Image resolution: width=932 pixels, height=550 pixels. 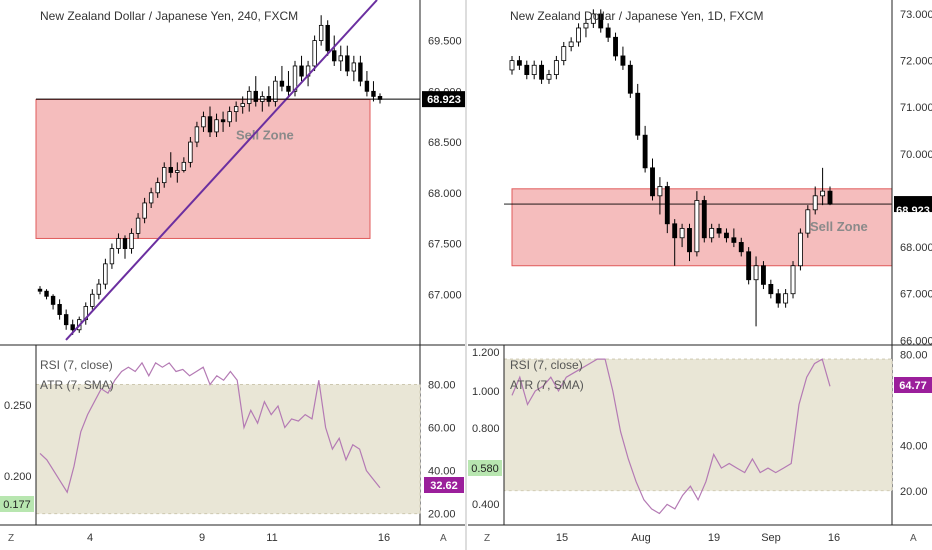 I want to click on right-atr-badge: 0.580, so click(x=485, y=468).